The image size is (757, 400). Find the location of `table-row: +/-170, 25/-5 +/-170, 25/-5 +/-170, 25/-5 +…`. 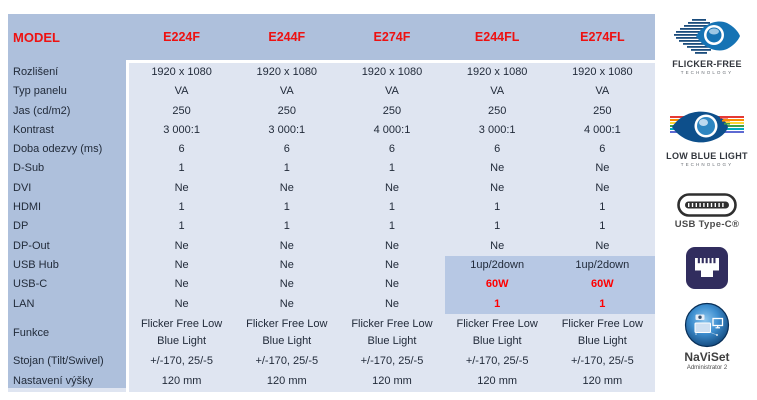

table-row: +/-170, 25/-5 +/-170, 25/-5 +/-170, 25/-5 +… is located at coordinates (392, 361).